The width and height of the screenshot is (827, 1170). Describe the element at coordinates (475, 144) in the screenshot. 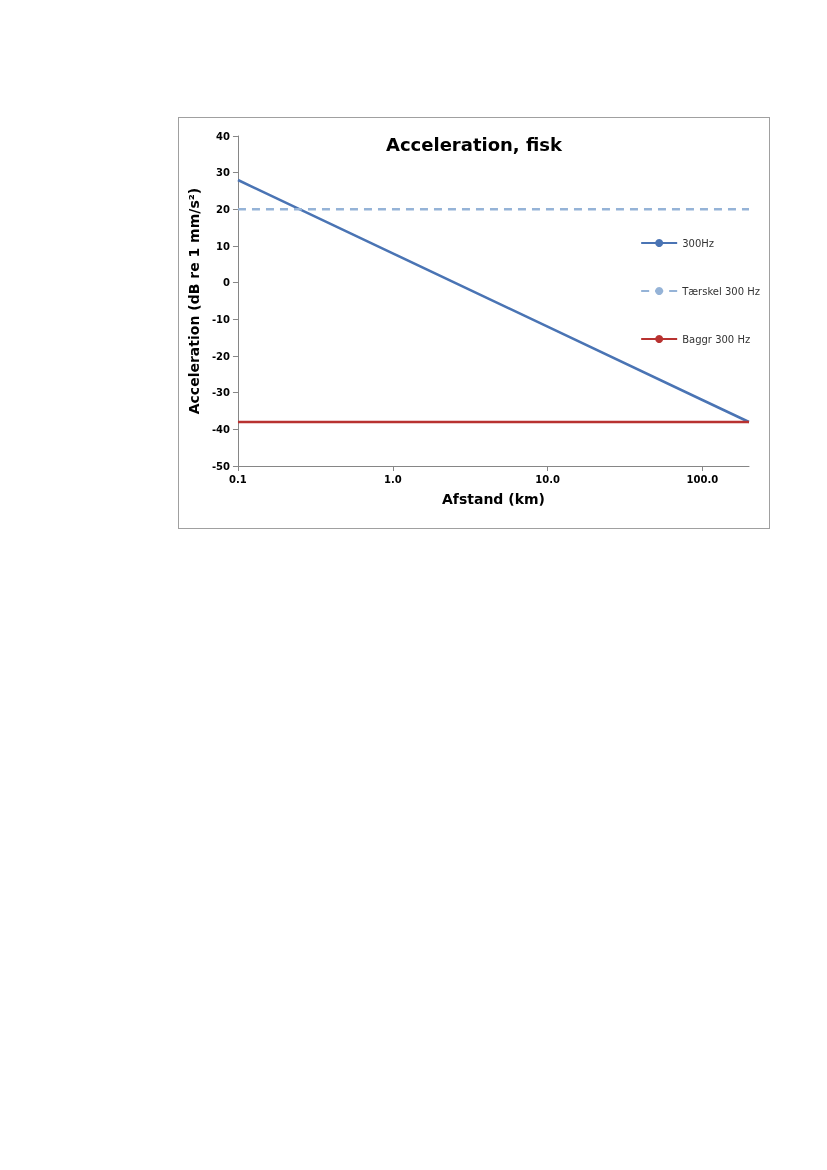

I see `chart-title: Acceleration, fisk` at that location.